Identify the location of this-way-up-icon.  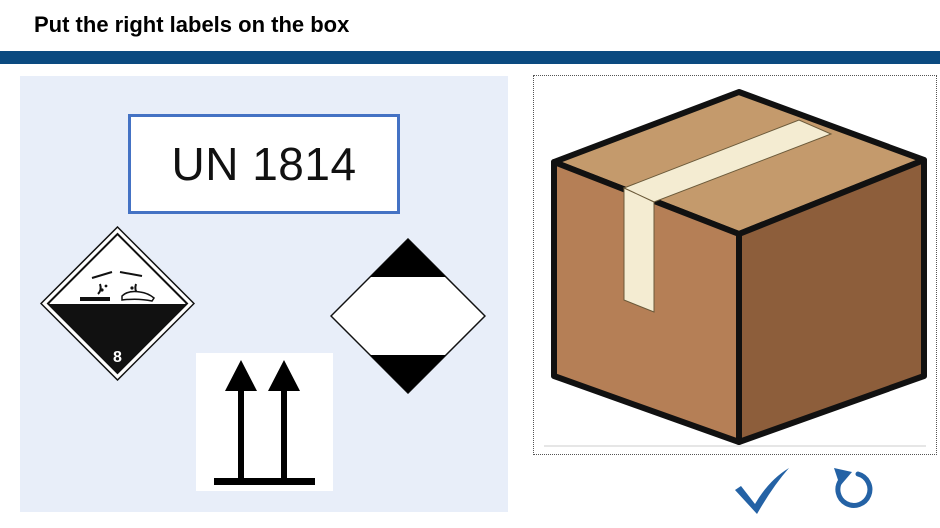
(264, 422).